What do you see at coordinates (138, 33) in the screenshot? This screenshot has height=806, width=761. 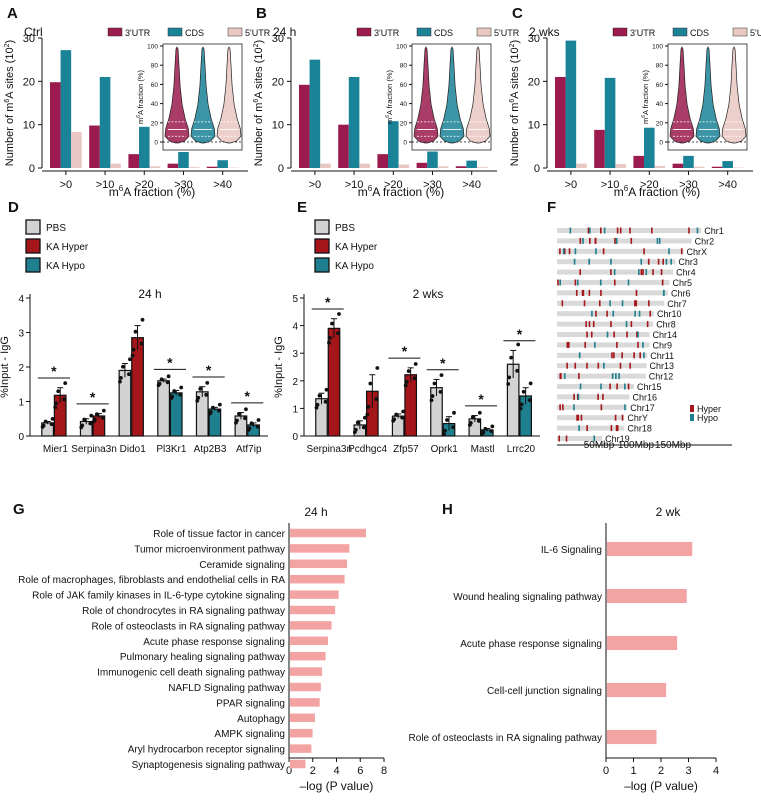 I see `legend-label: 3'UTR` at bounding box center [138, 33].